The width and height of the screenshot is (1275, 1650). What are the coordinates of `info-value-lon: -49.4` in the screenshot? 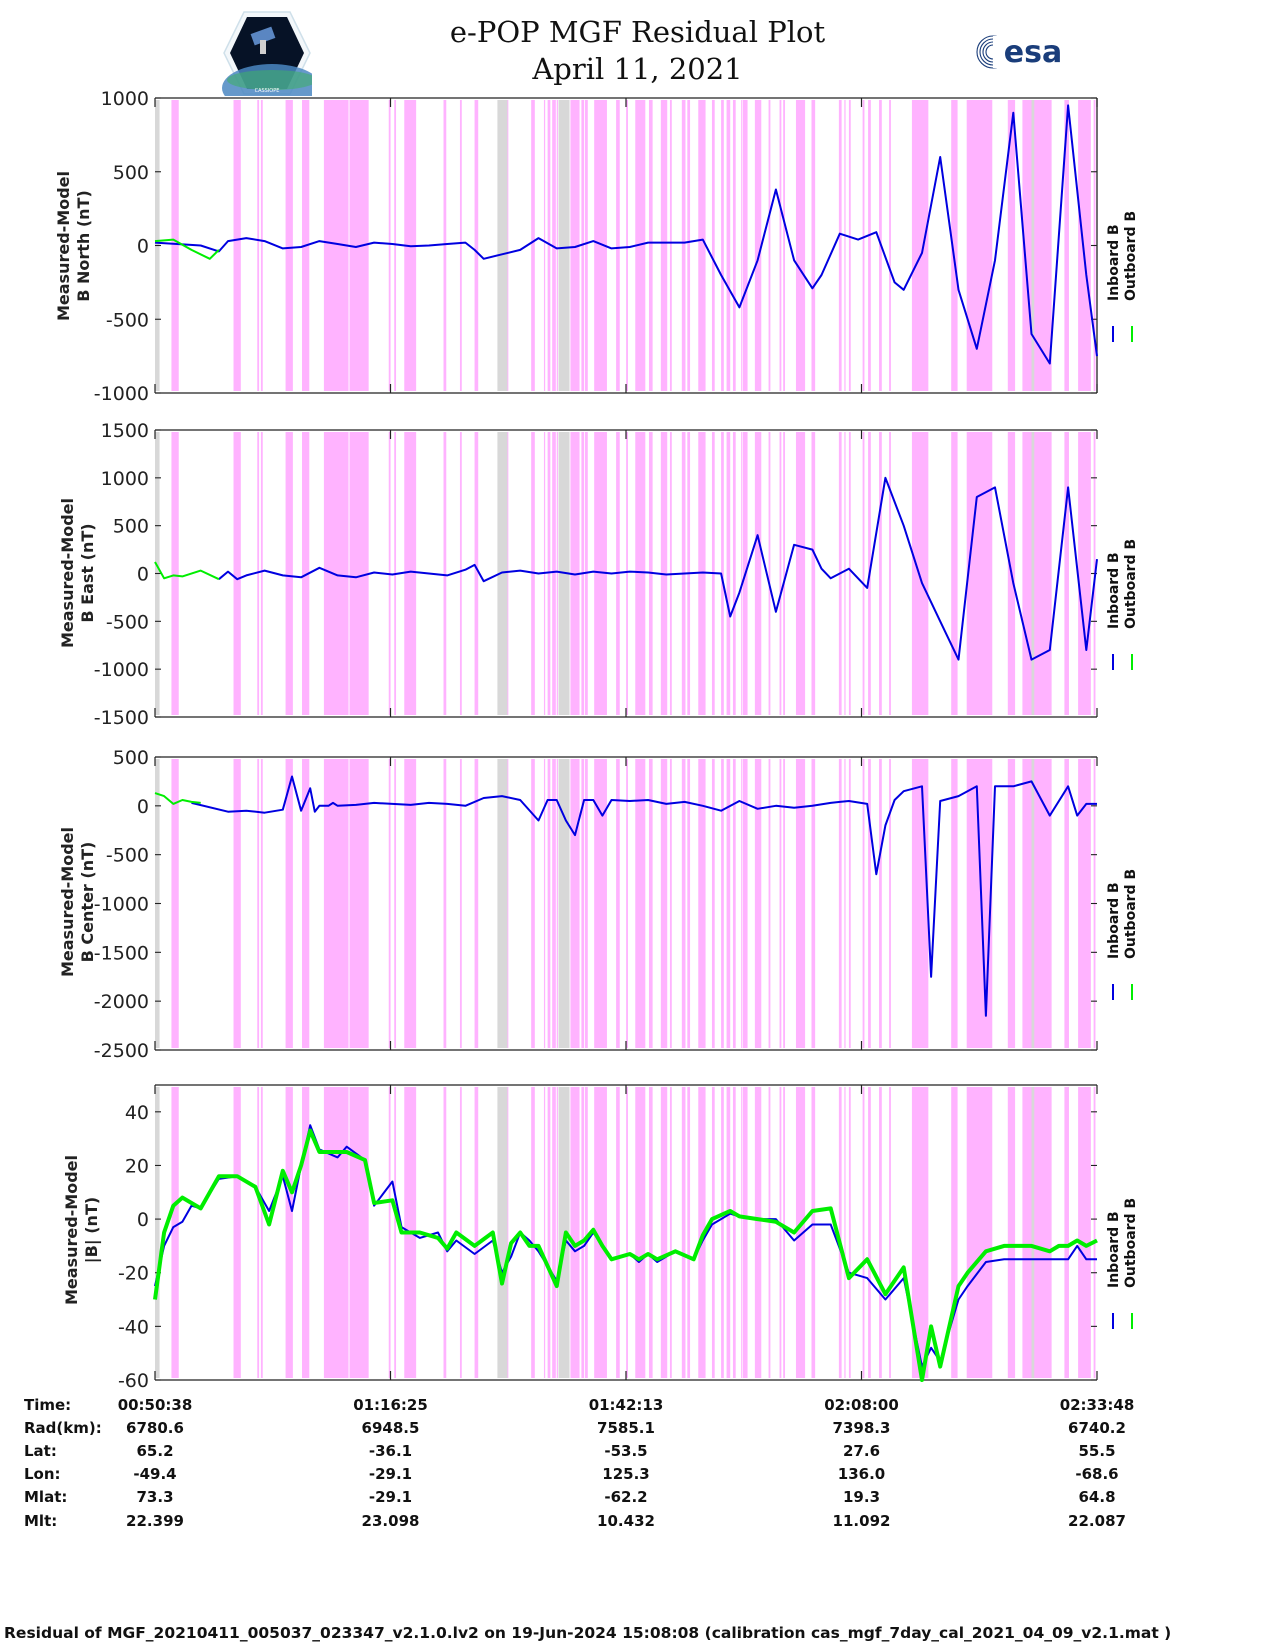 It's located at (155, 1474).